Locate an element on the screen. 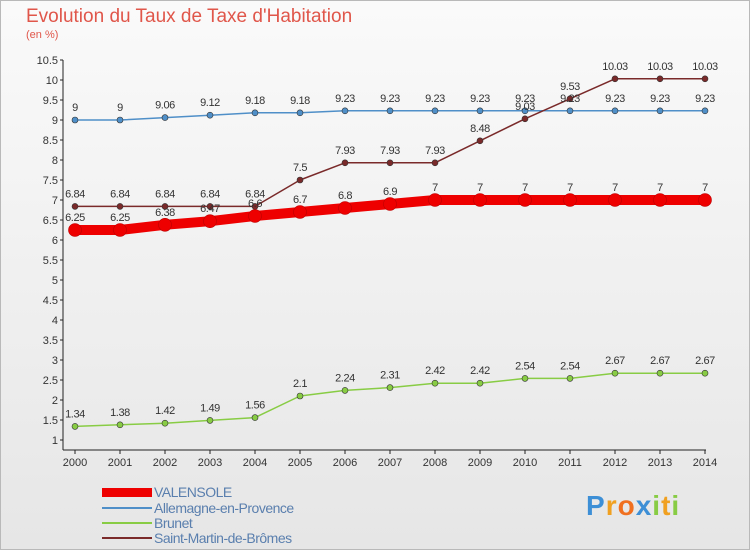  y-tick-label: 3.5 is located at coordinates (50, 341).